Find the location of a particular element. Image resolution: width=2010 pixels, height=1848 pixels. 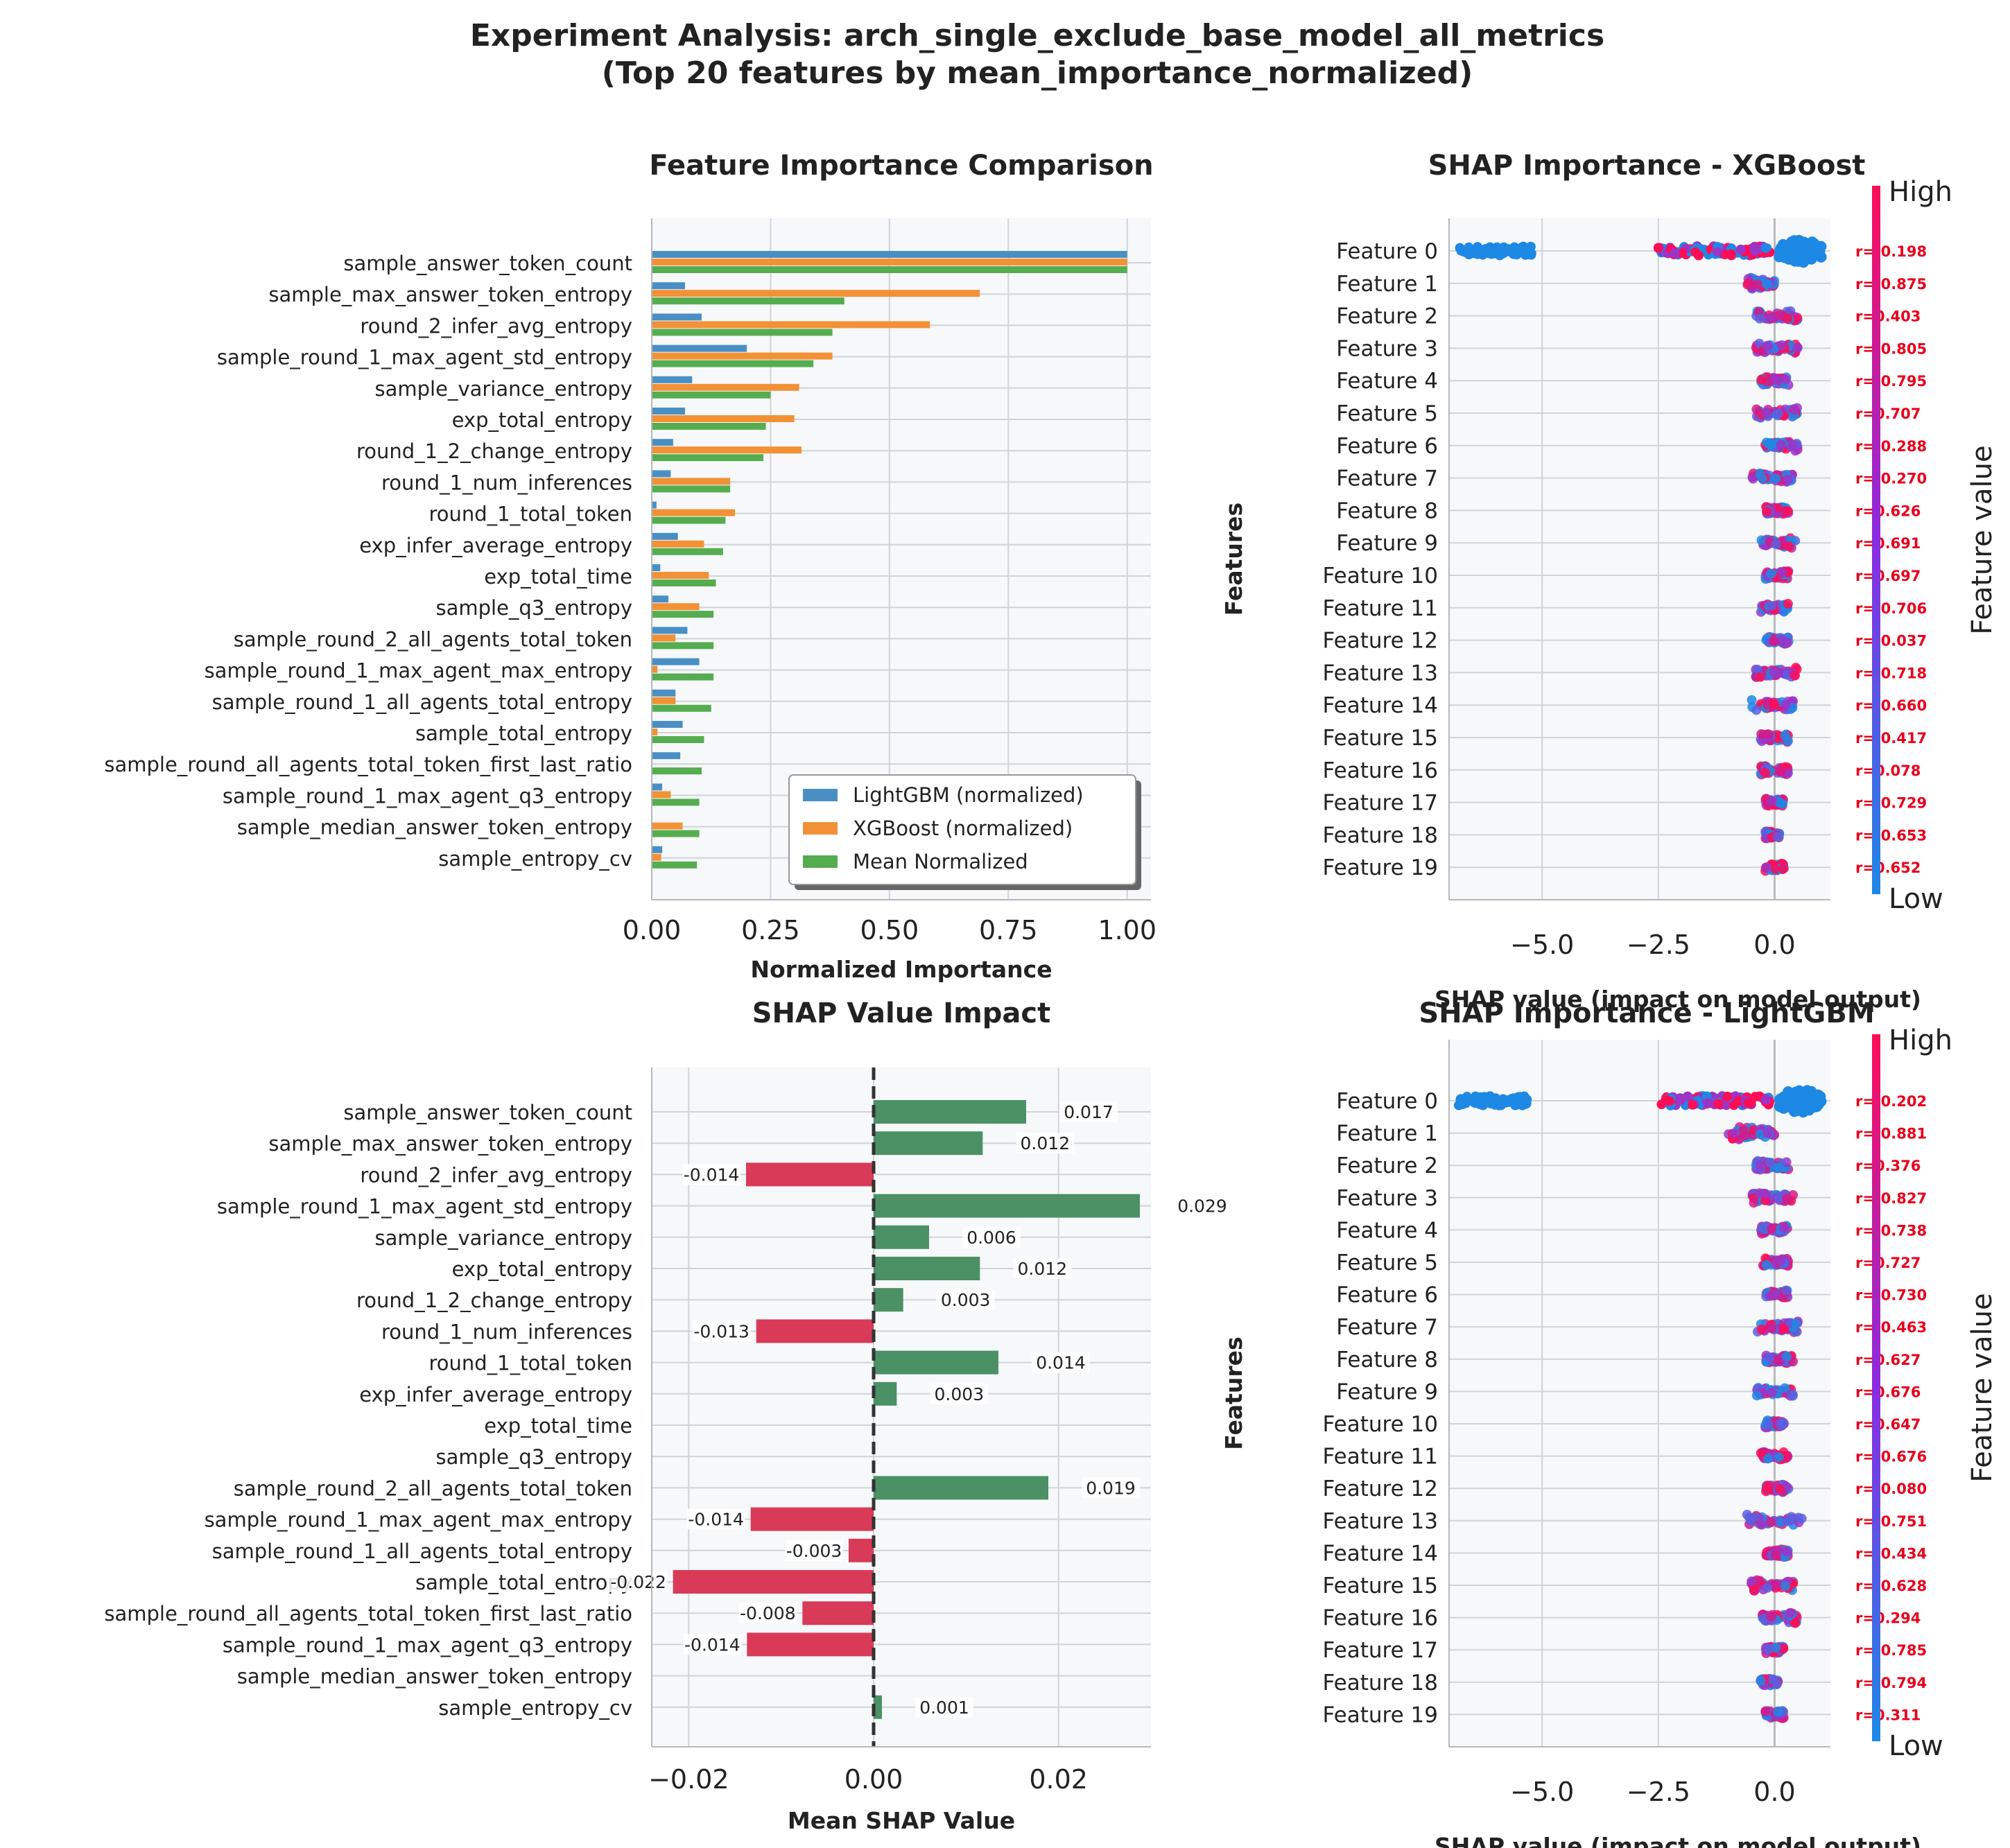

y-tick-label: round_1_num_inferences is located at coordinates (507, 1332).